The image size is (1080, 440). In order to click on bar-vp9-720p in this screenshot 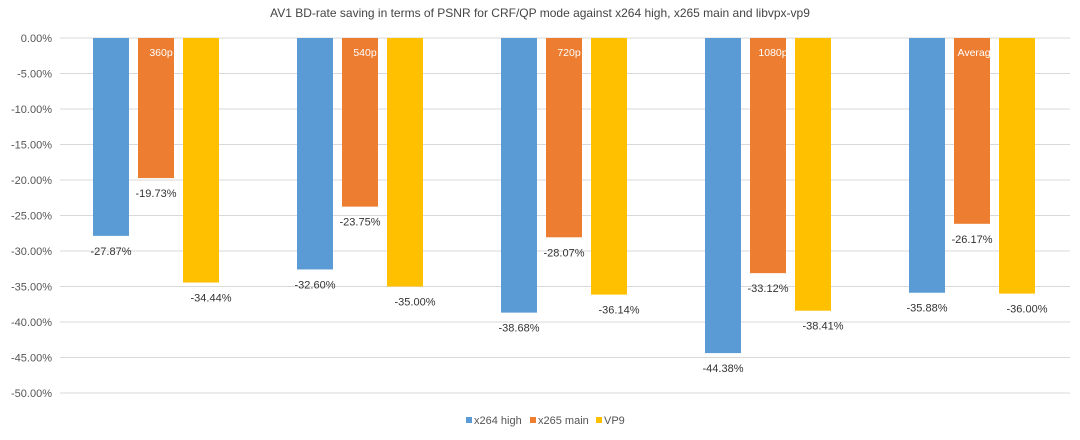, I will do `click(609, 166)`.